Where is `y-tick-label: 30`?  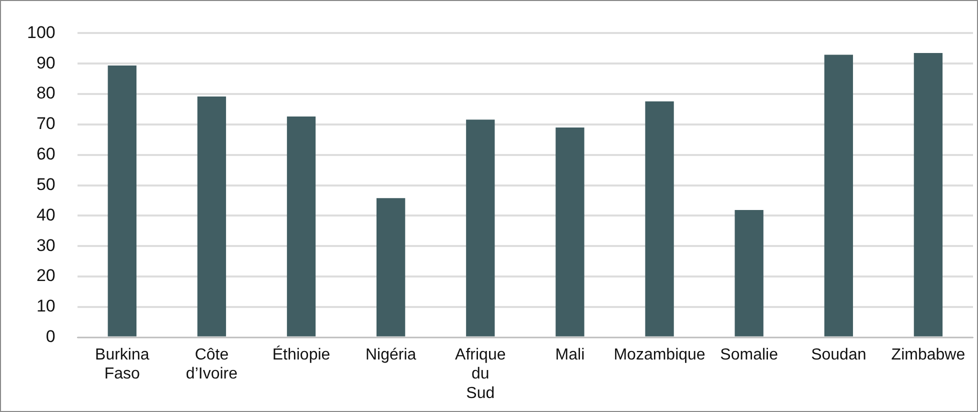 y-tick-label: 30 is located at coordinates (46, 245).